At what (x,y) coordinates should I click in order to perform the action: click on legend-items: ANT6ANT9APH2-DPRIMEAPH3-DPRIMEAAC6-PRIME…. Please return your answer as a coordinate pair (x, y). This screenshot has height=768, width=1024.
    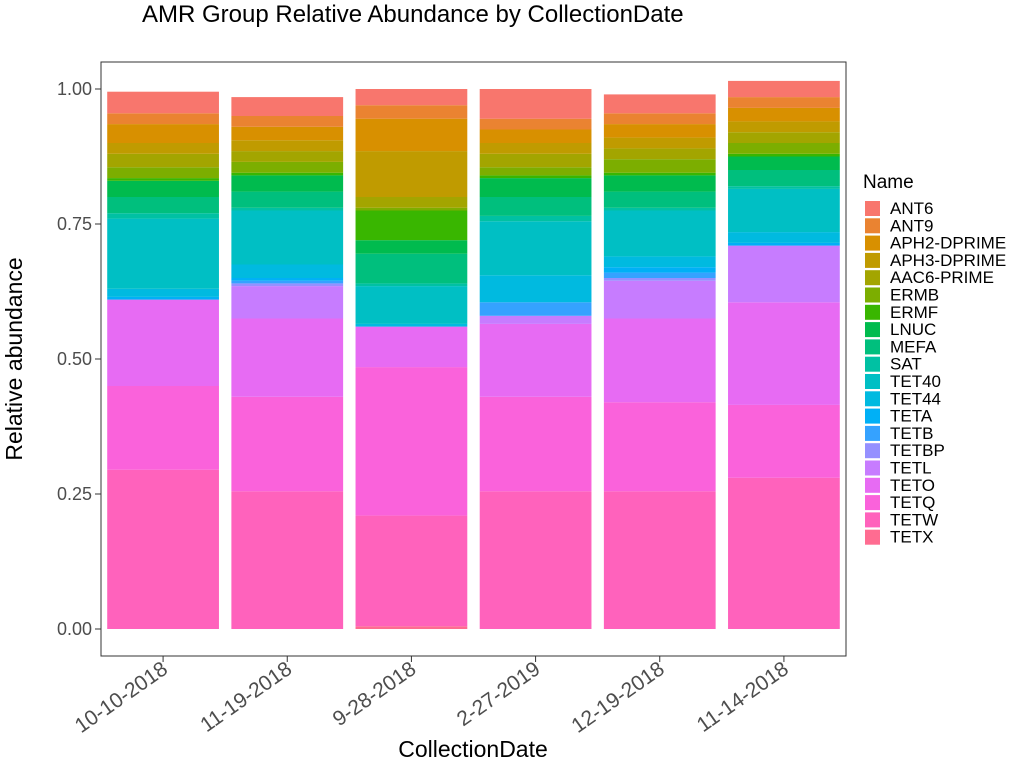
    Looking at the image, I should click on (935, 373).